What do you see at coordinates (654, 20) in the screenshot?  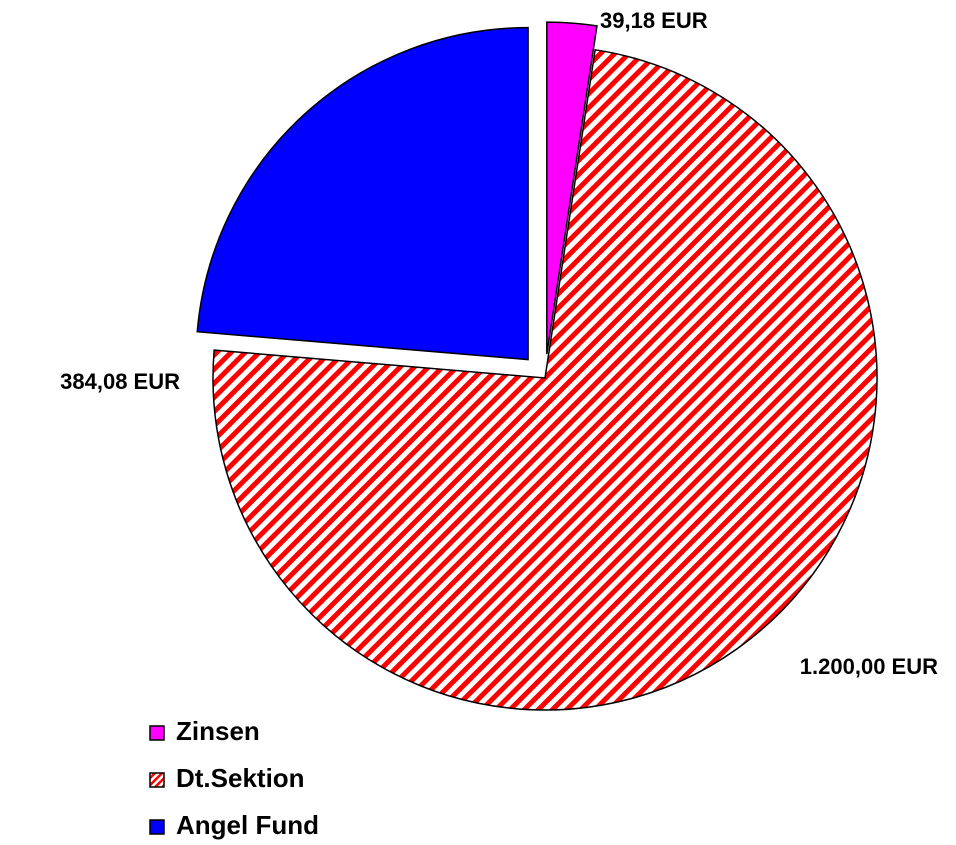 I see `value-label: 39,18 EUR` at bounding box center [654, 20].